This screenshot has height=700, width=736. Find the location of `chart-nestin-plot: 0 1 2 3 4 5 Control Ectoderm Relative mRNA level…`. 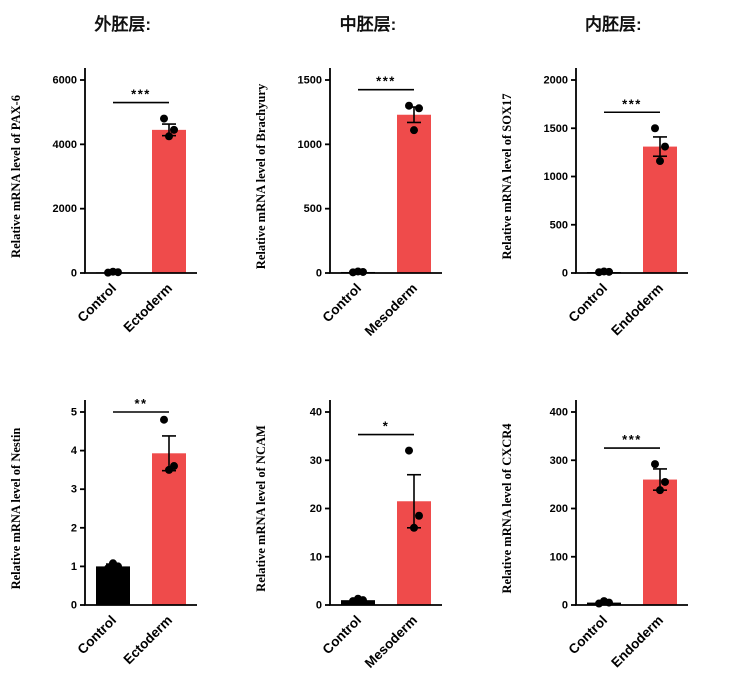

chart-nestin-plot: 0 1 2 3 4 5 Control Ectoderm Relative mRNA level… is located at coordinates (103, 532).